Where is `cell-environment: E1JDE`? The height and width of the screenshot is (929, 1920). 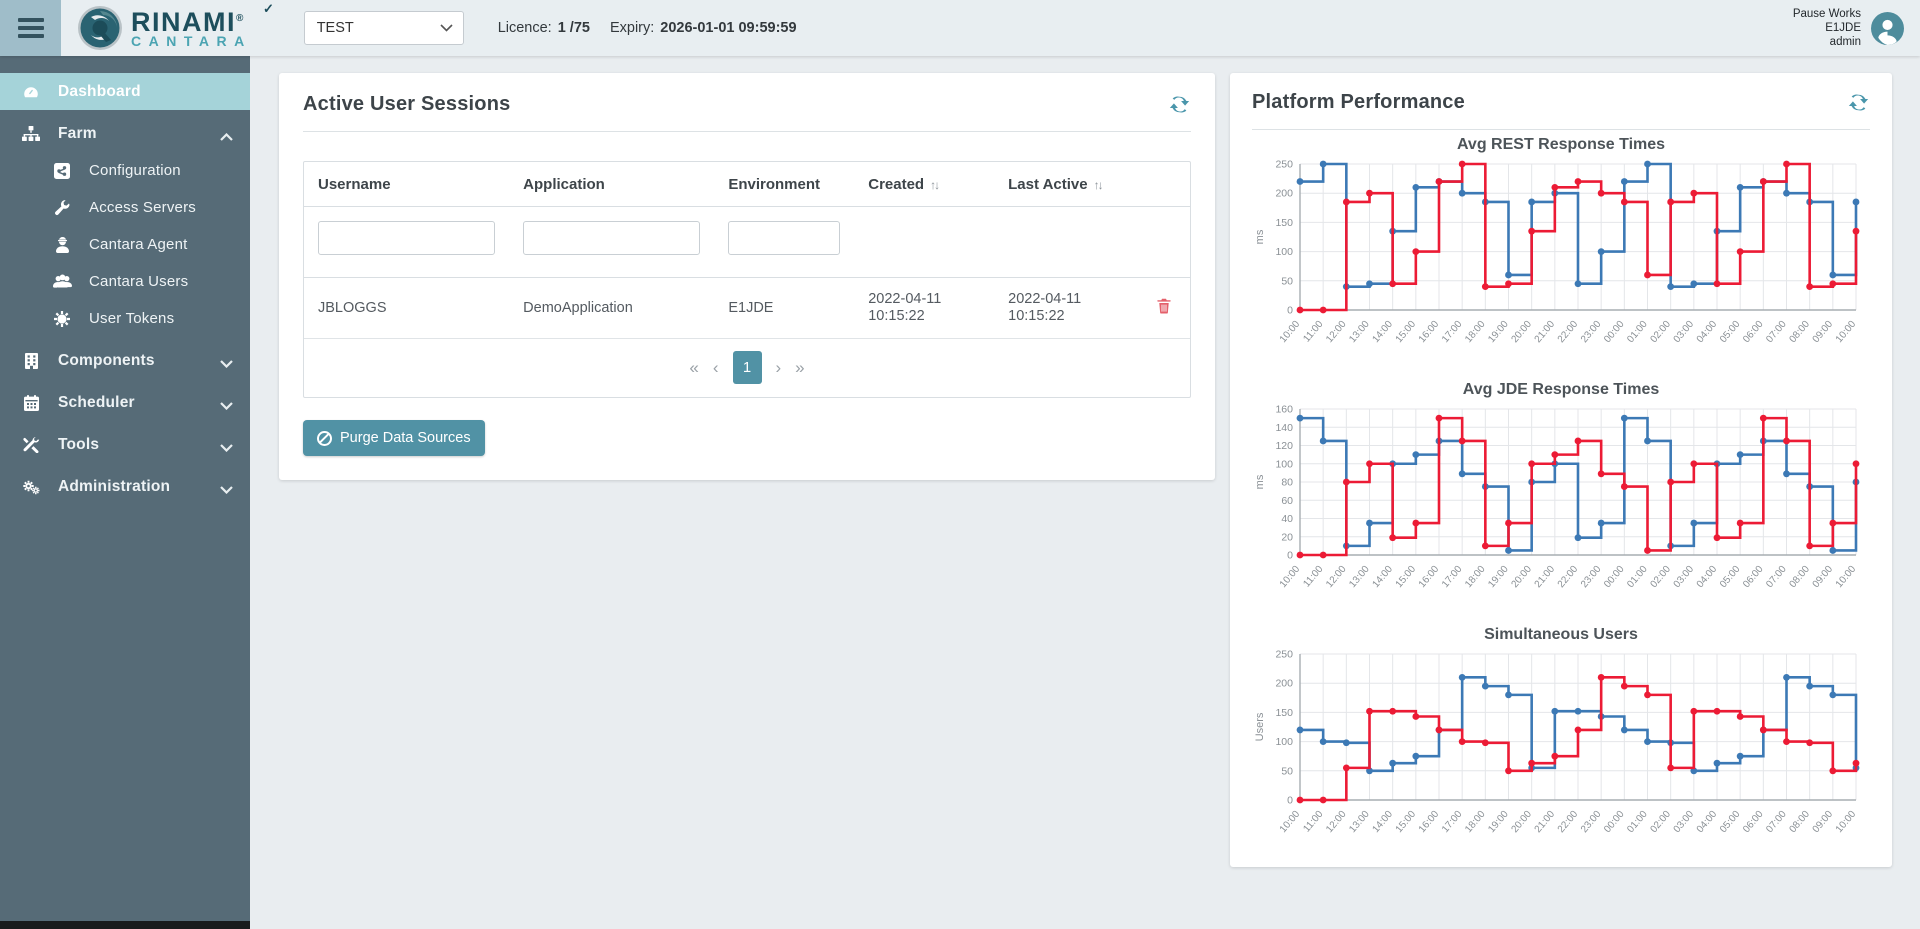 cell-environment: E1JDE is located at coordinates (784, 308).